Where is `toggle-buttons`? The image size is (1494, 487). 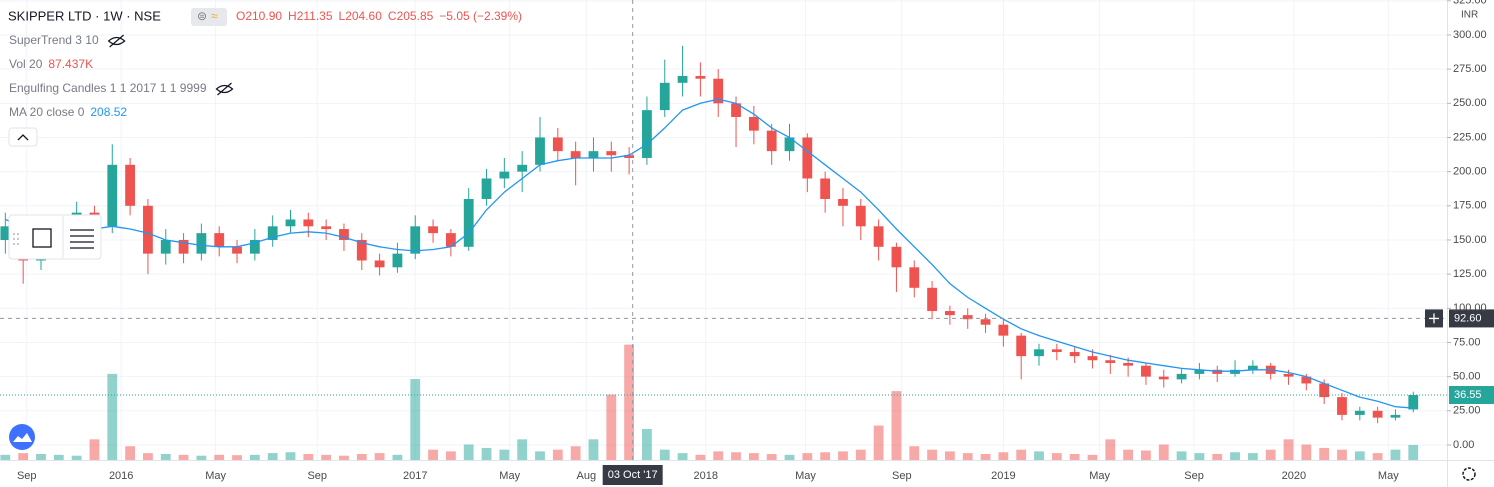 toggle-buttons is located at coordinates (209, 17).